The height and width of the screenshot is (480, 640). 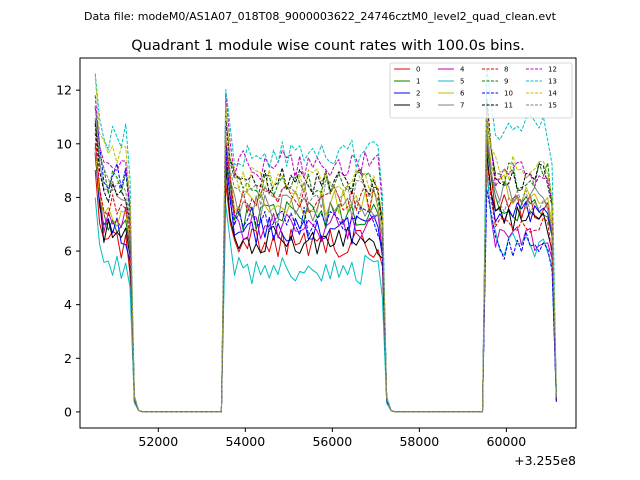 I want to click on y-tick-label: 2, so click(x=68, y=358).